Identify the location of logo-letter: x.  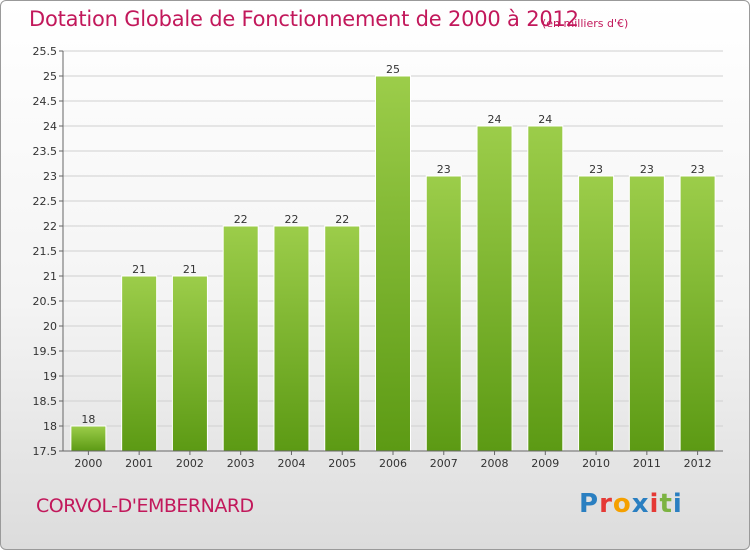
(640, 504).